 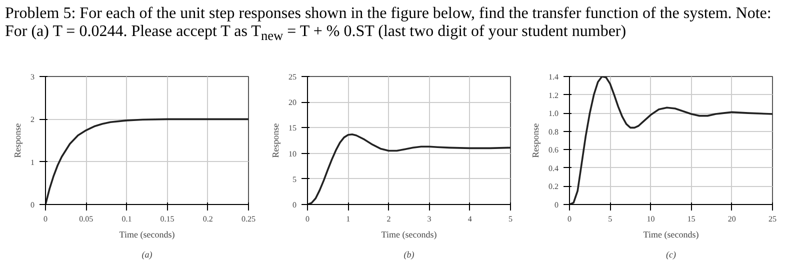 What do you see at coordinates (207, 219) in the screenshot?
I see `x-tick-label: 0.2` at bounding box center [207, 219].